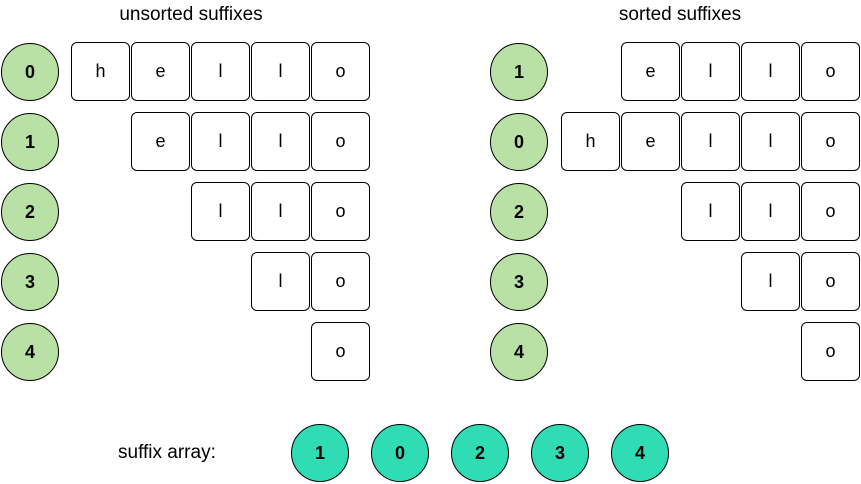 This screenshot has height=484, width=861. I want to click on sorted-index-circle: 4, so click(519, 352).